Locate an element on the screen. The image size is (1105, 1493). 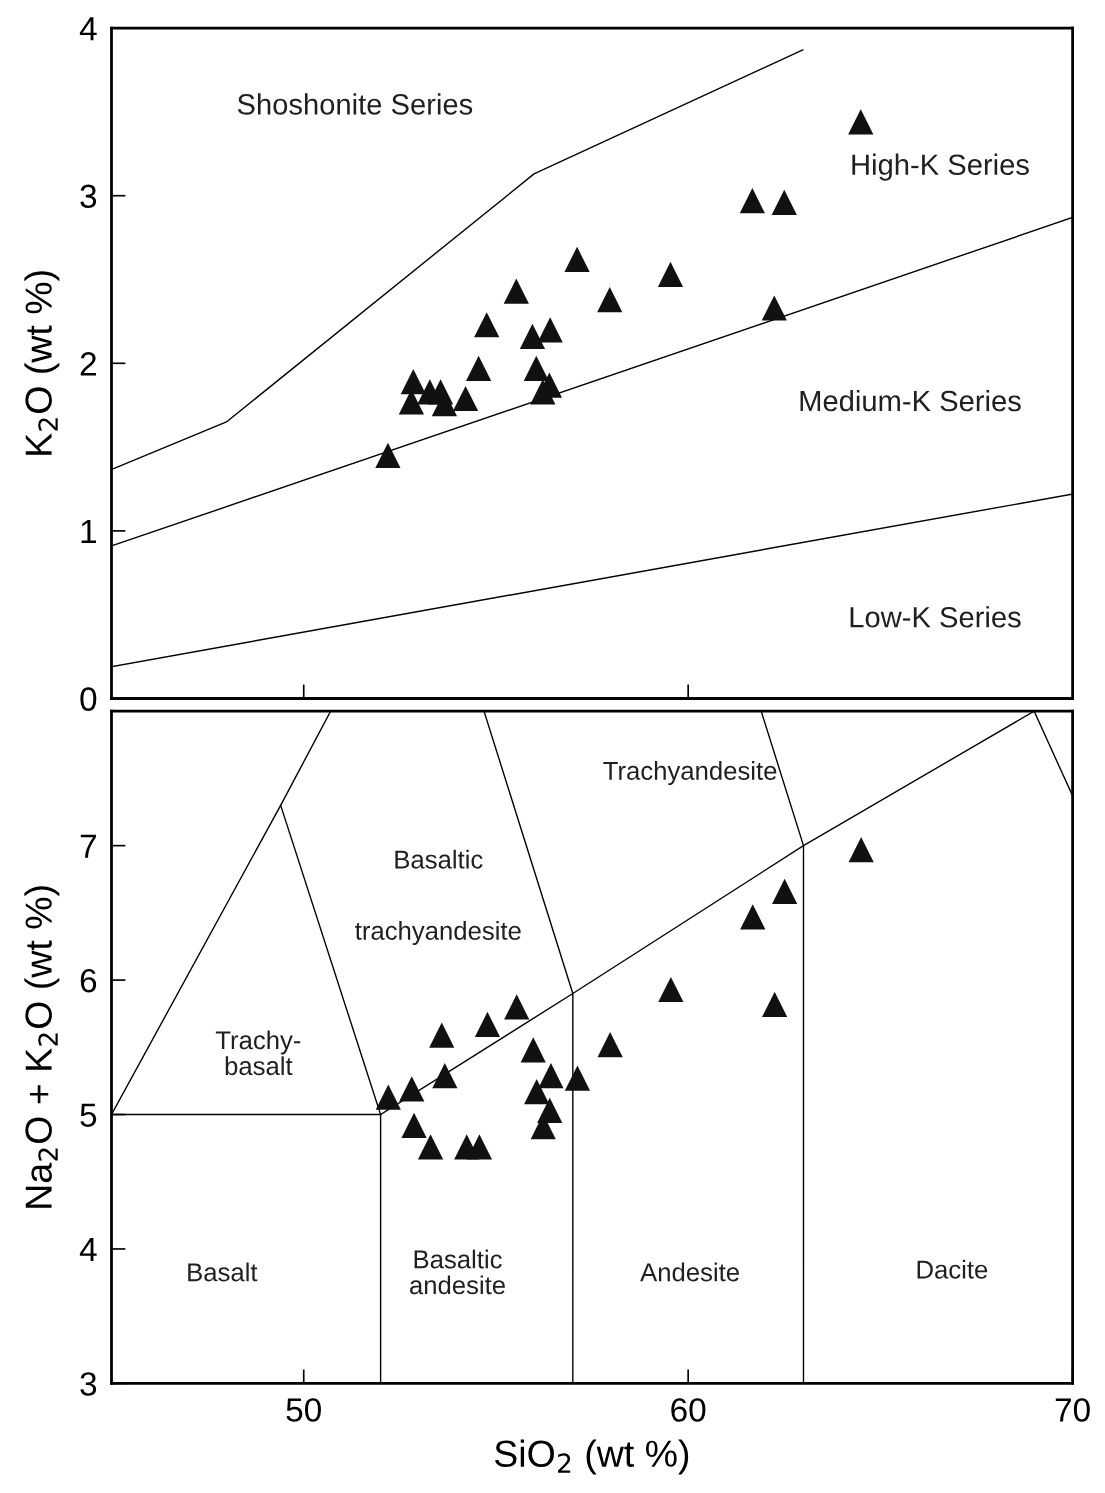
x-tick-label: 70 is located at coordinates (1072, 1410).